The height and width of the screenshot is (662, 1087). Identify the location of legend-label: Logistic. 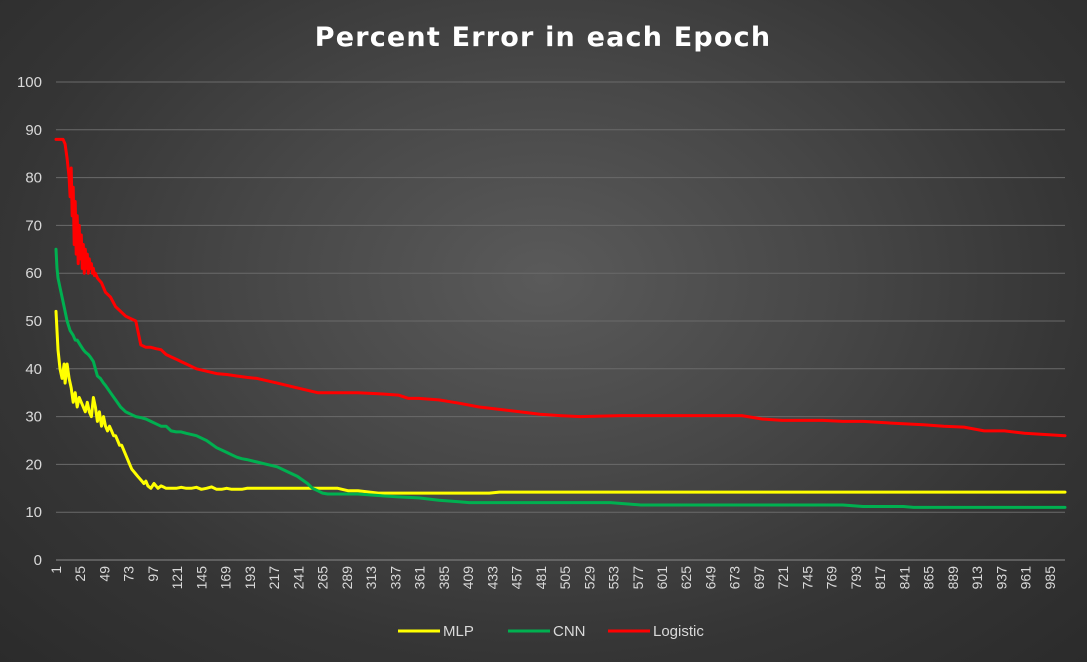
(678, 631).